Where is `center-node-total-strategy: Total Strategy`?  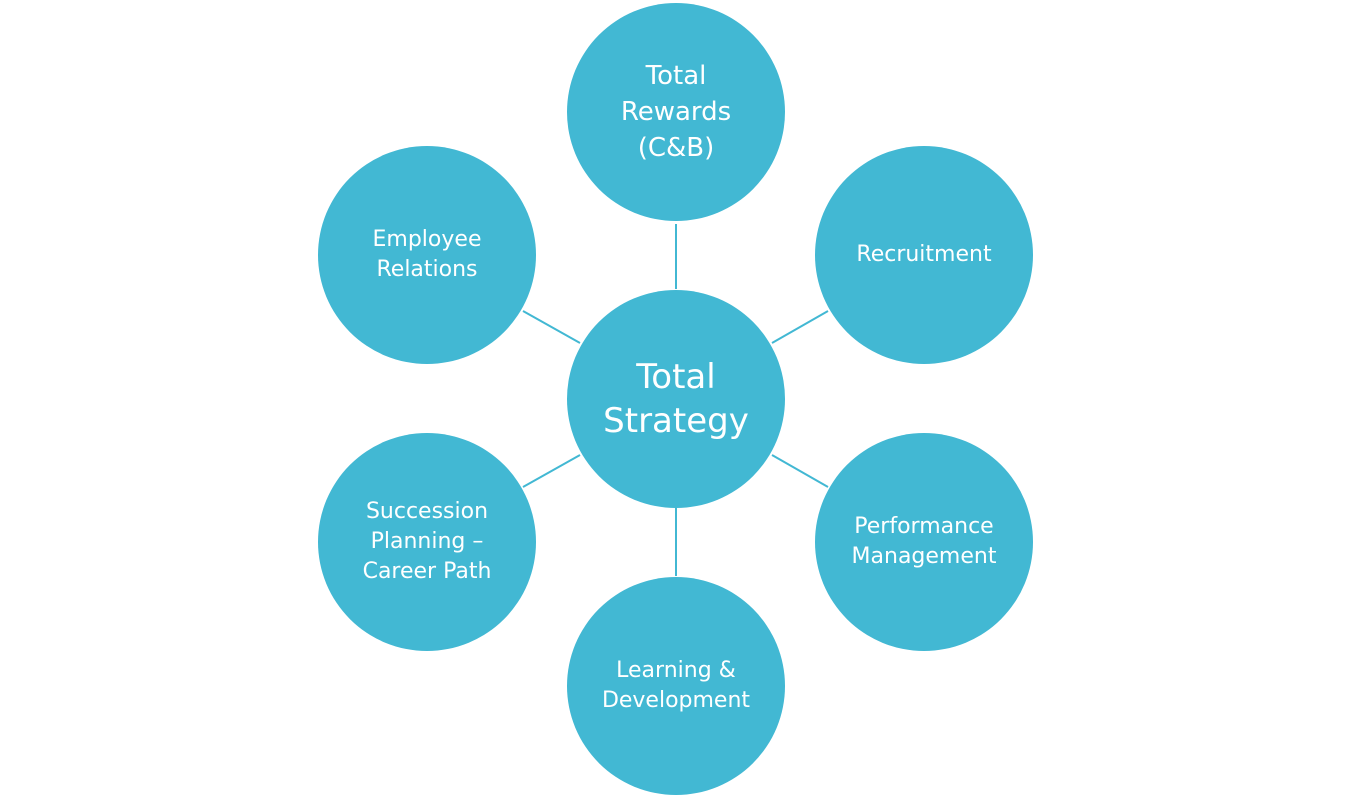 center-node-total-strategy: Total Strategy is located at coordinates (676, 399).